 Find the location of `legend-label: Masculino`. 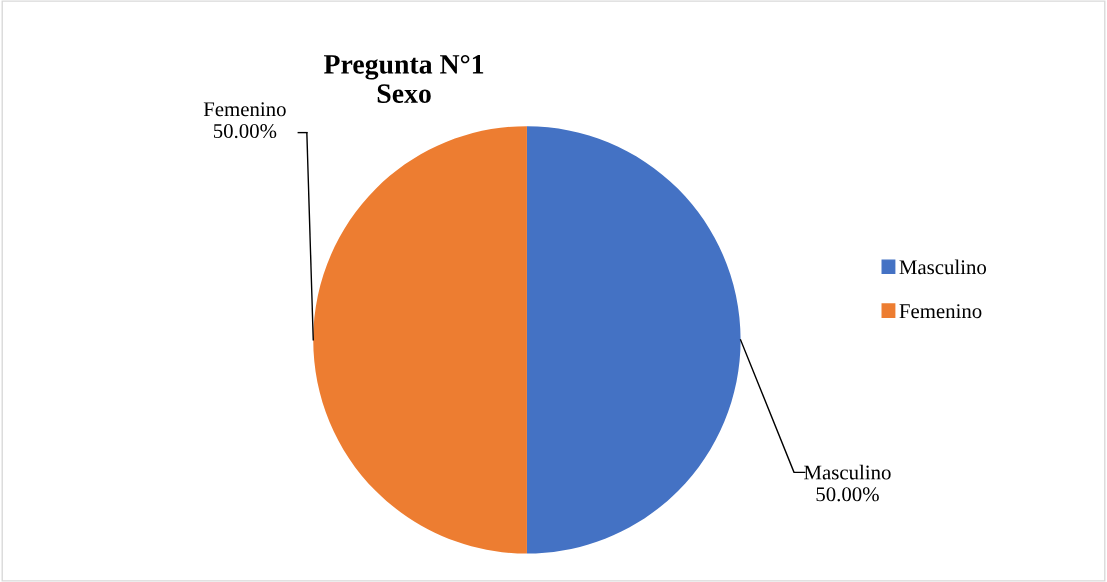

legend-label: Masculino is located at coordinates (943, 267).